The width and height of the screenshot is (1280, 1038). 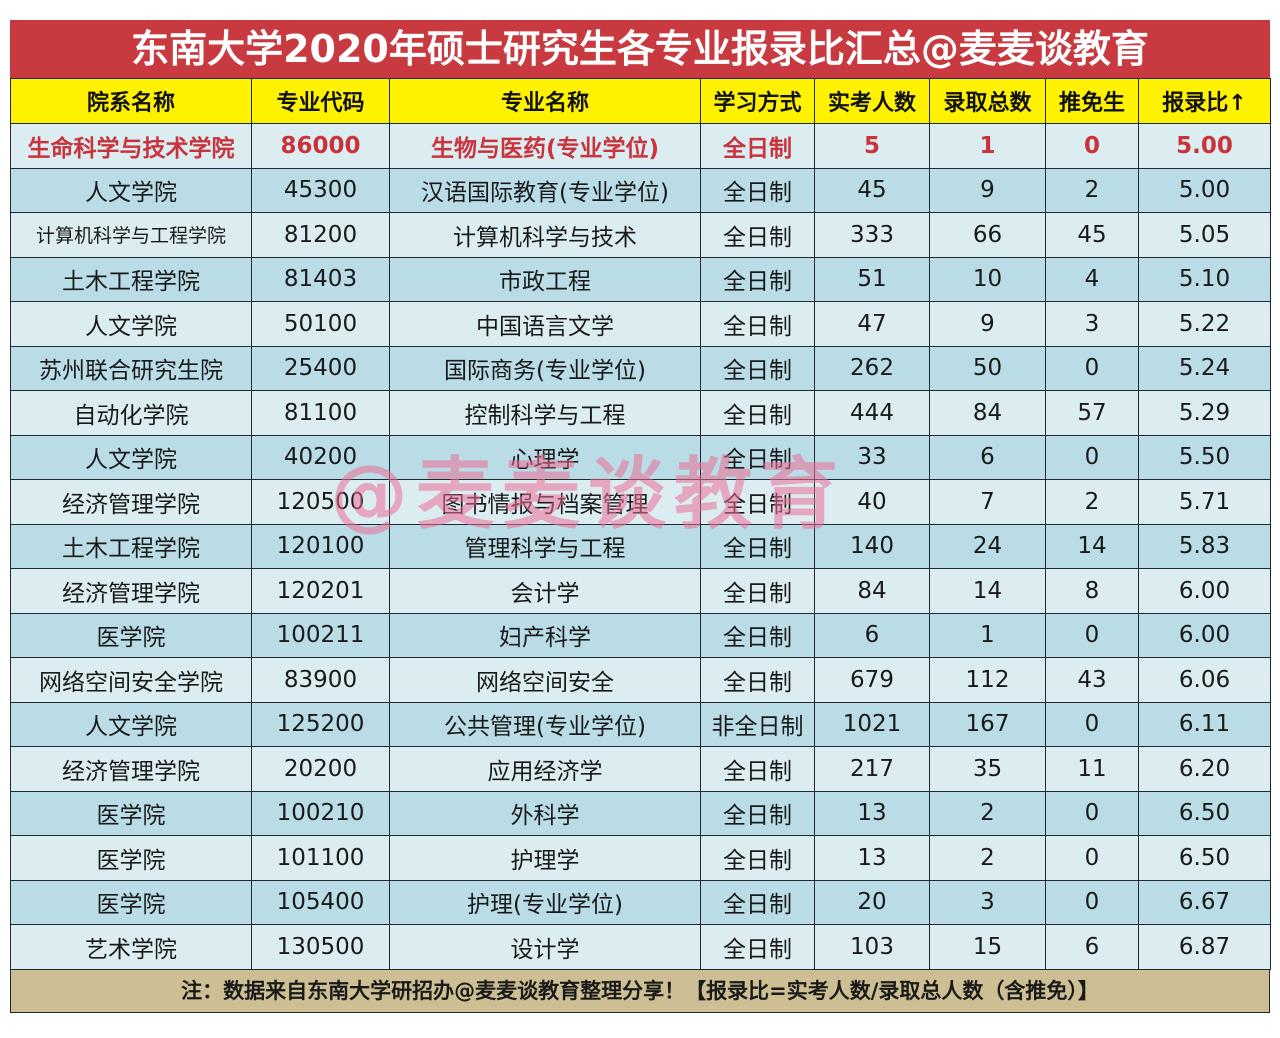 I want to click on table-row: 医学院 100210 外科学 全日制 13 2 0 6.50, so click(x=640, y=813).